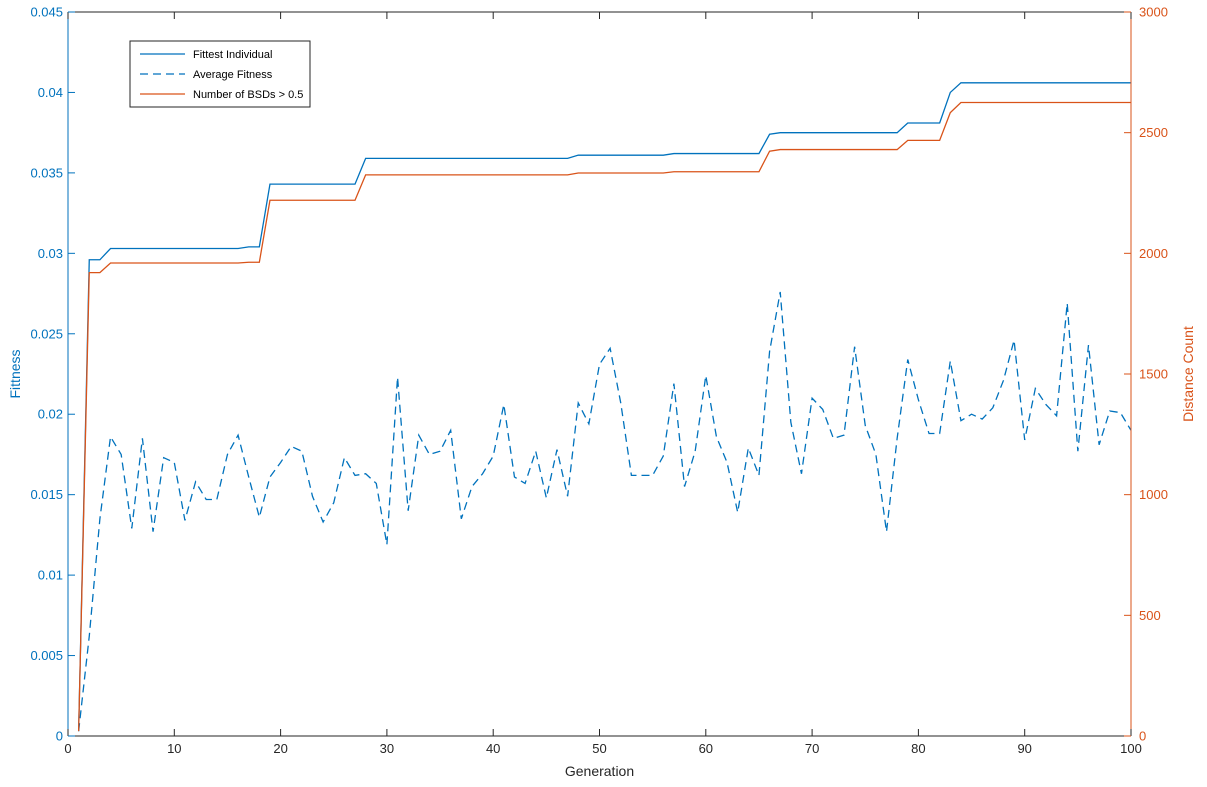  What do you see at coordinates (59, 736) in the screenshot?
I see `y-left-tick-label: 0` at bounding box center [59, 736].